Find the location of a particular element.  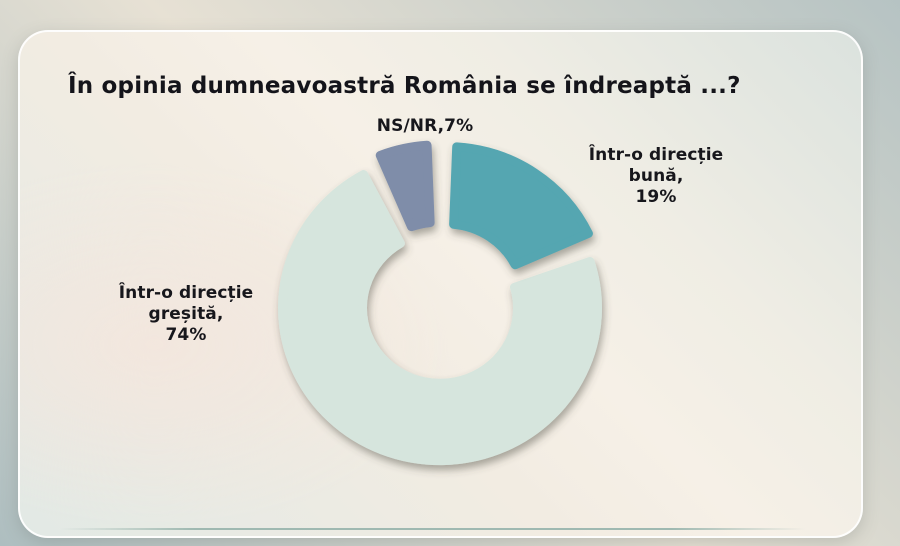

card-bottom-accent is located at coordinates (433, 529).